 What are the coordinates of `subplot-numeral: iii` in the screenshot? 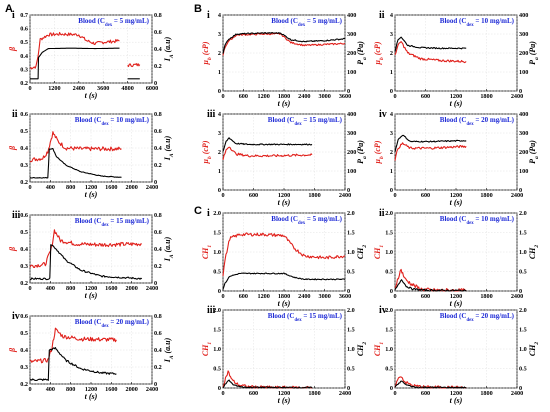 It's located at (211, 114).